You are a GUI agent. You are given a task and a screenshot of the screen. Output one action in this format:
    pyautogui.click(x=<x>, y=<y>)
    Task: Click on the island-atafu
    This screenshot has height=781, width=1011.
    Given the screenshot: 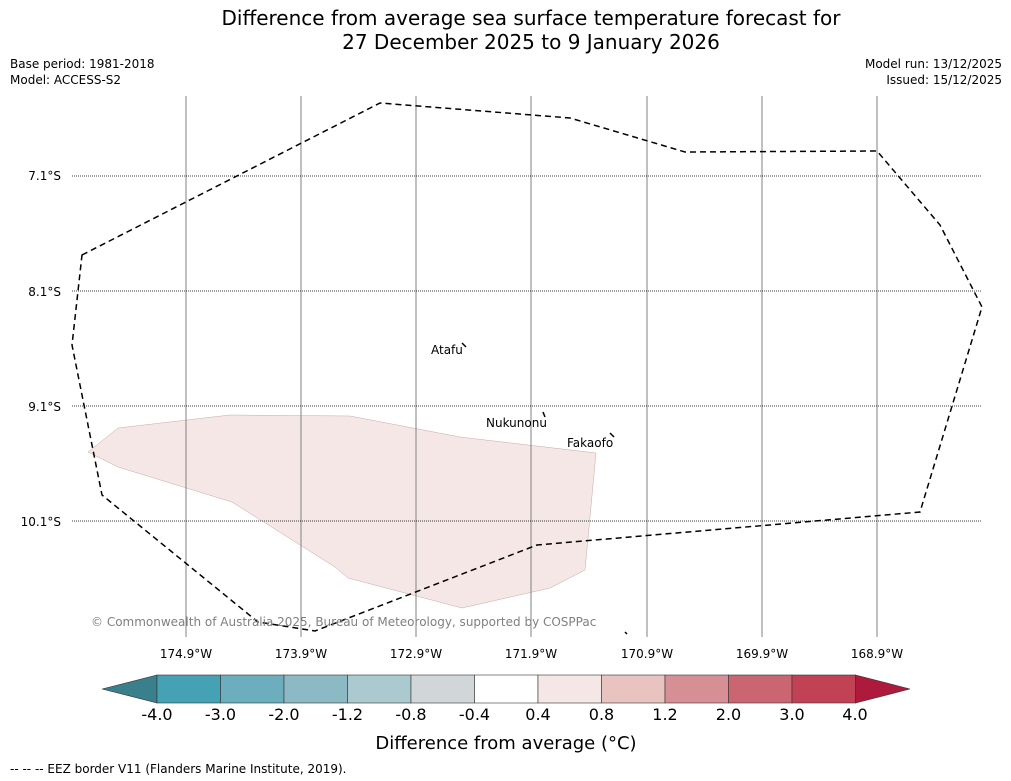 What is the action you would take?
    pyautogui.click(x=464, y=345)
    